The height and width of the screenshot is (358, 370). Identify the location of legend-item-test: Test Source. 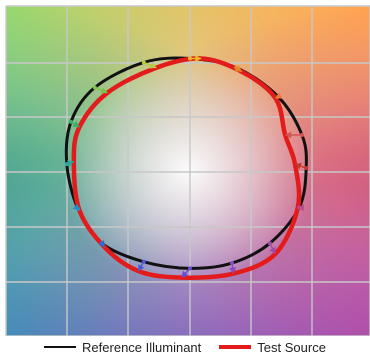
(272, 347).